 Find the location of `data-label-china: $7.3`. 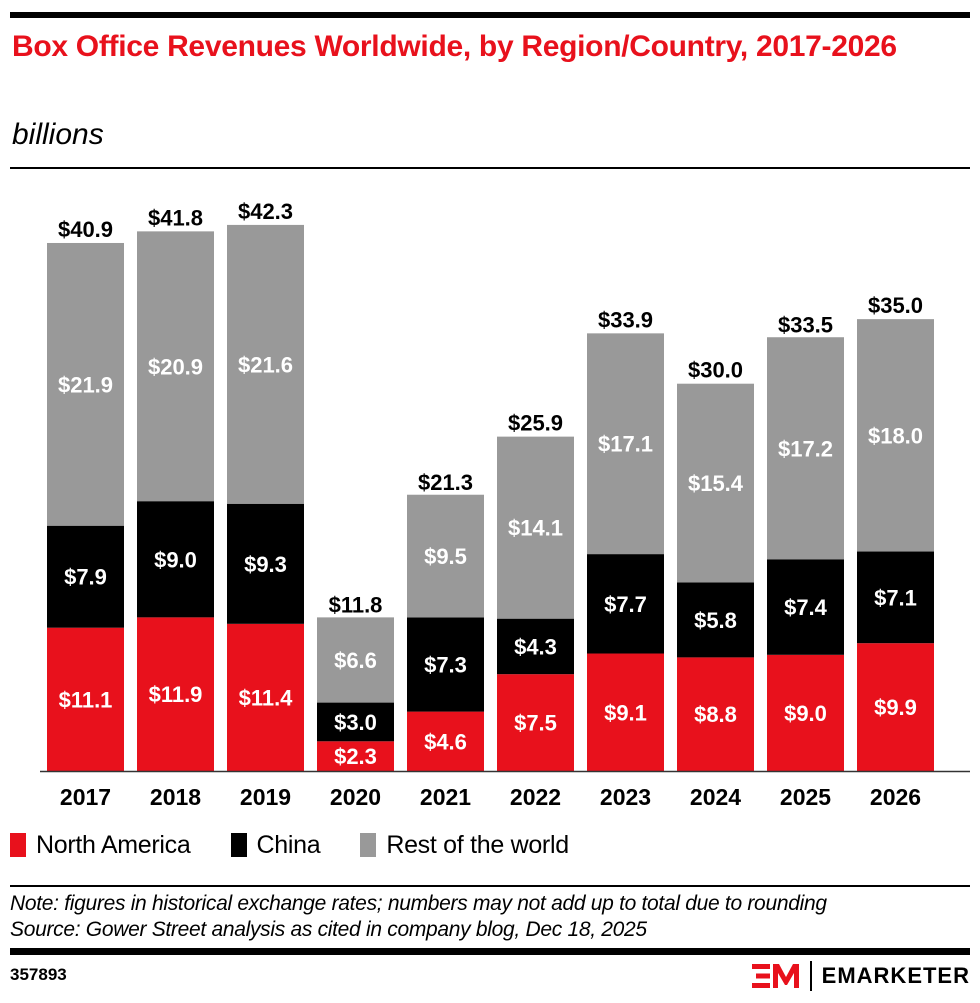

data-label-china: $7.3 is located at coordinates (445, 664).